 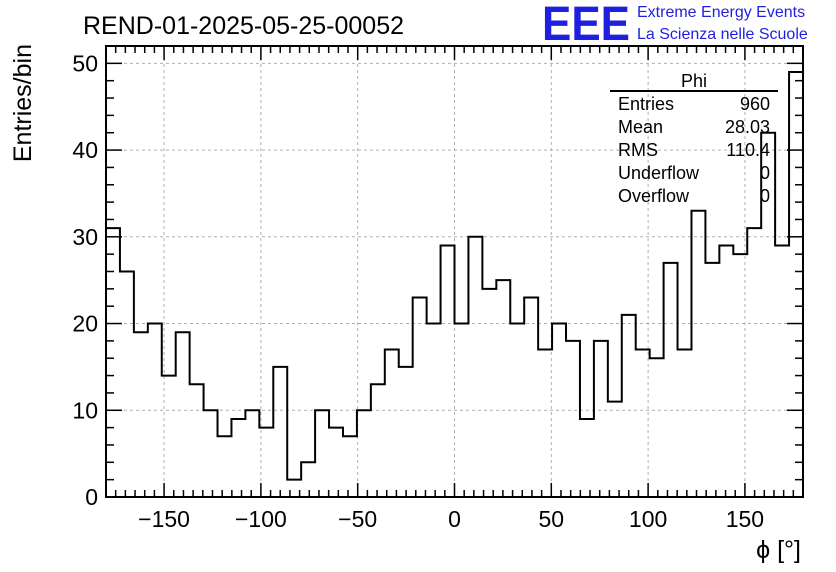 What do you see at coordinates (23, 103) in the screenshot?
I see `y-axis-label: Entries/bin` at bounding box center [23, 103].